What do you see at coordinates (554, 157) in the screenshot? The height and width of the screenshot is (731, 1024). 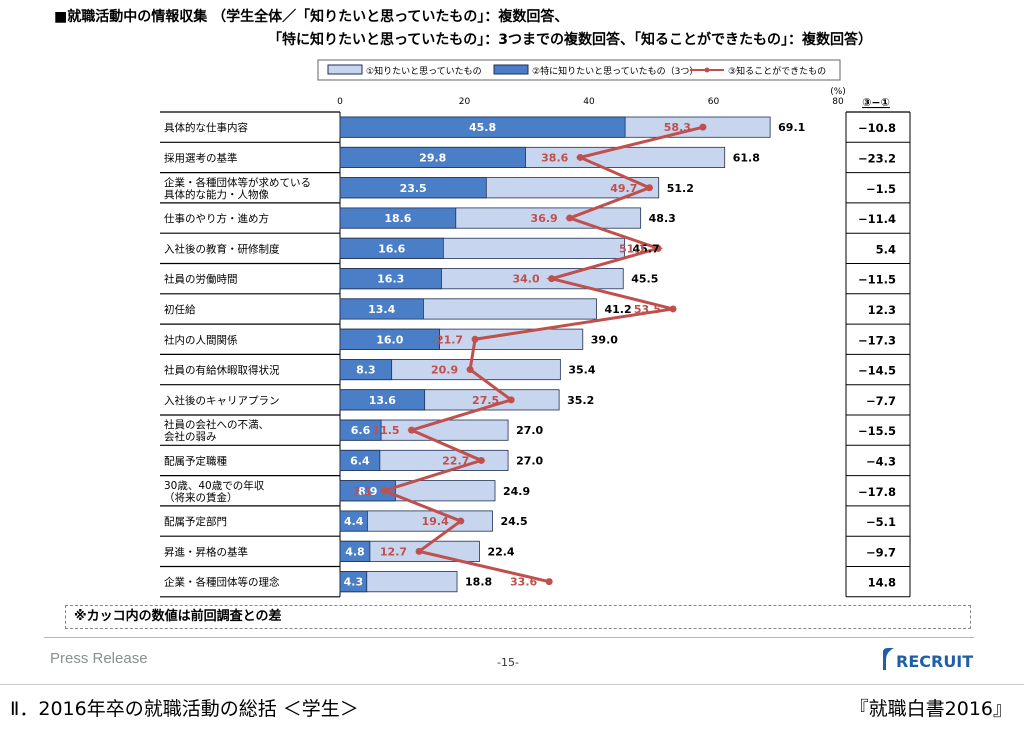 I see `label-known: 38.6` at bounding box center [554, 157].